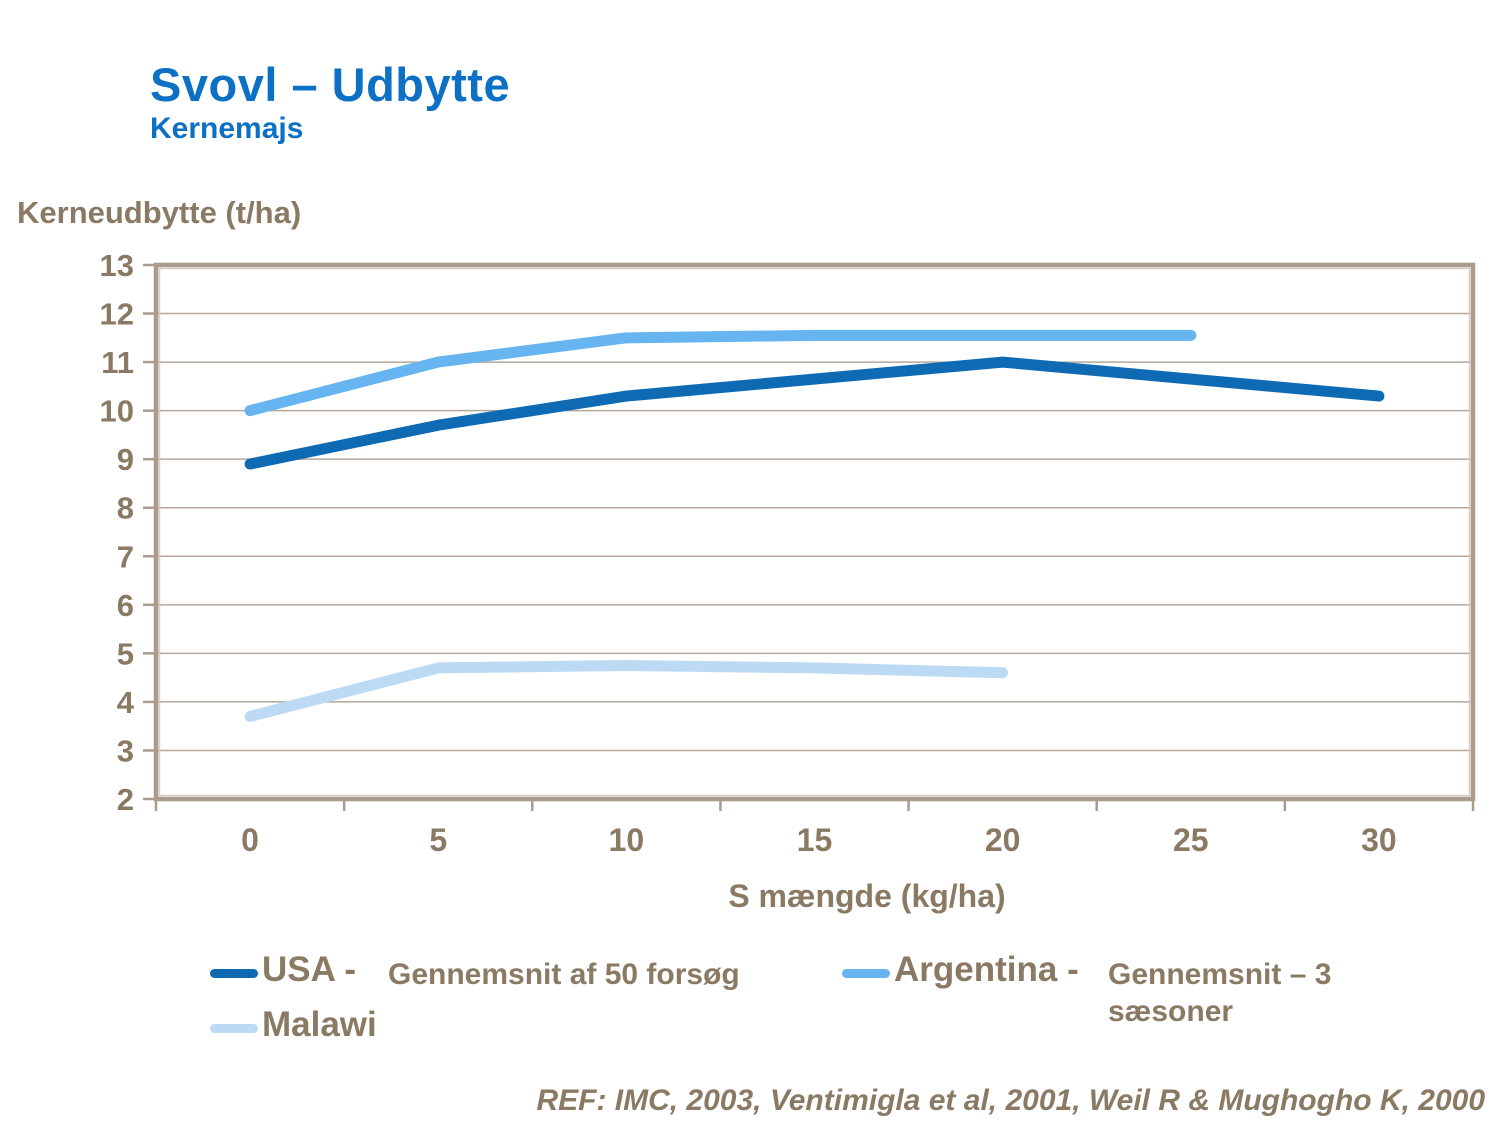  I want to click on x-tick-label: 20, so click(1003, 840).